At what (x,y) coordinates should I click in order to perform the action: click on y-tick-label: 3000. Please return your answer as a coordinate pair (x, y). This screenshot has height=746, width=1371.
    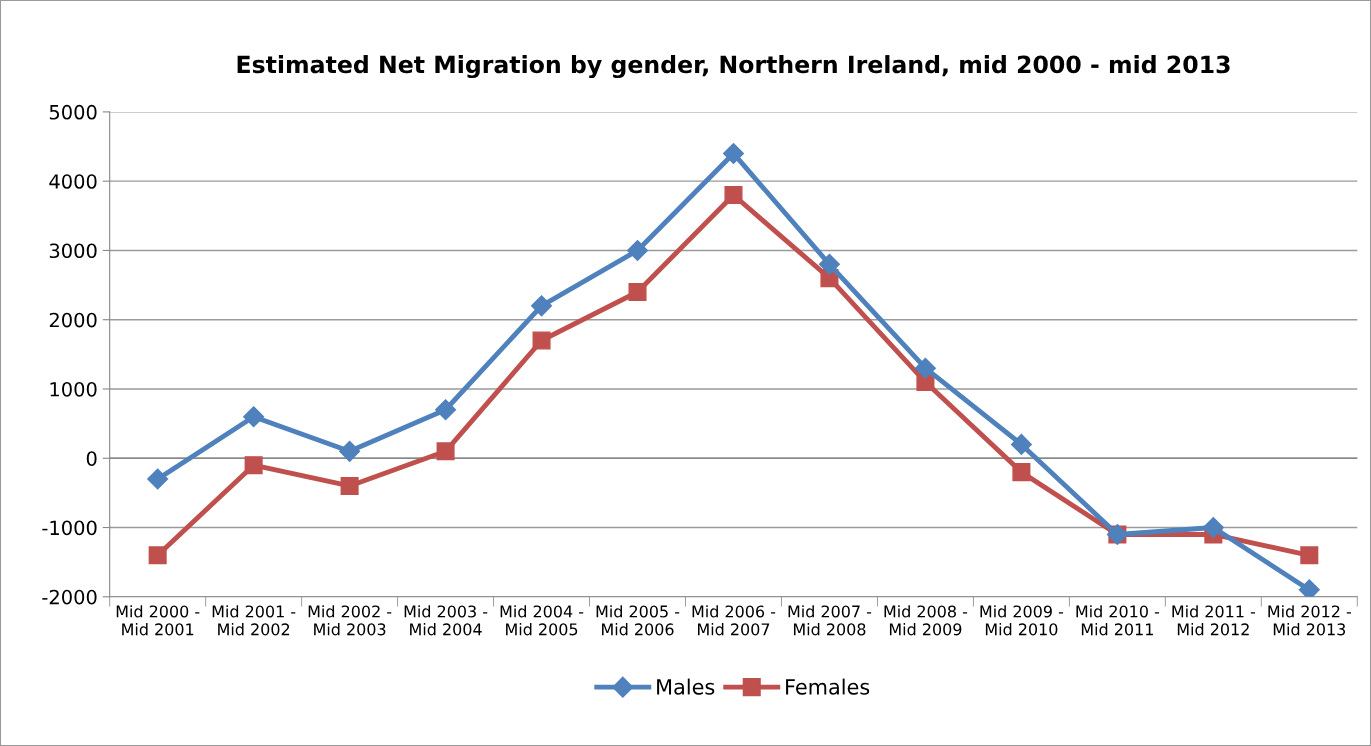
    Looking at the image, I should click on (73, 251).